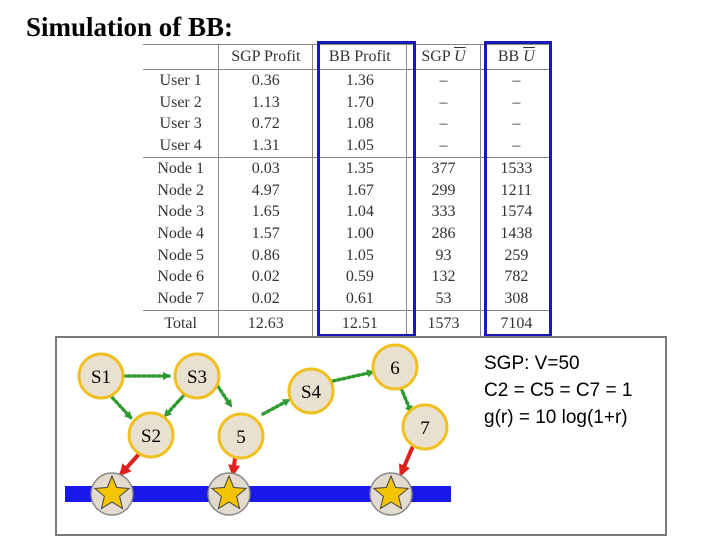 This screenshot has height=540, width=720. What do you see at coordinates (181, 299) in the screenshot?
I see `row-label: Node 7` at bounding box center [181, 299].